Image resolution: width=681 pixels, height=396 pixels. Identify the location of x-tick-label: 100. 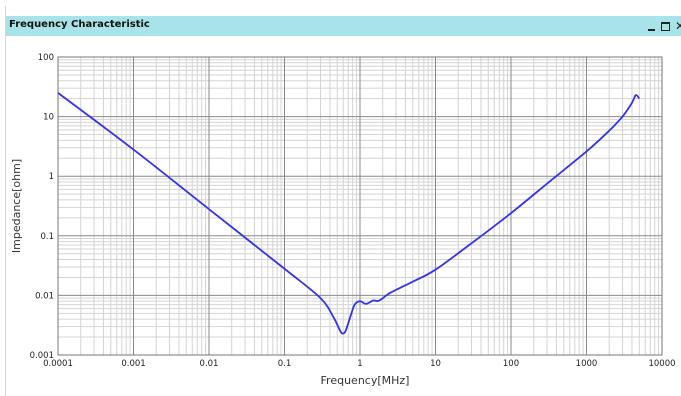
(511, 364).